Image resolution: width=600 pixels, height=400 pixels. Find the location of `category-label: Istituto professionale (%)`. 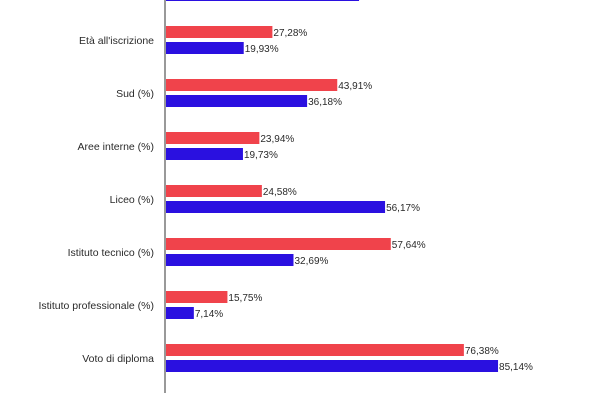

category-label: Istituto professionale (%) is located at coordinates (96, 306).